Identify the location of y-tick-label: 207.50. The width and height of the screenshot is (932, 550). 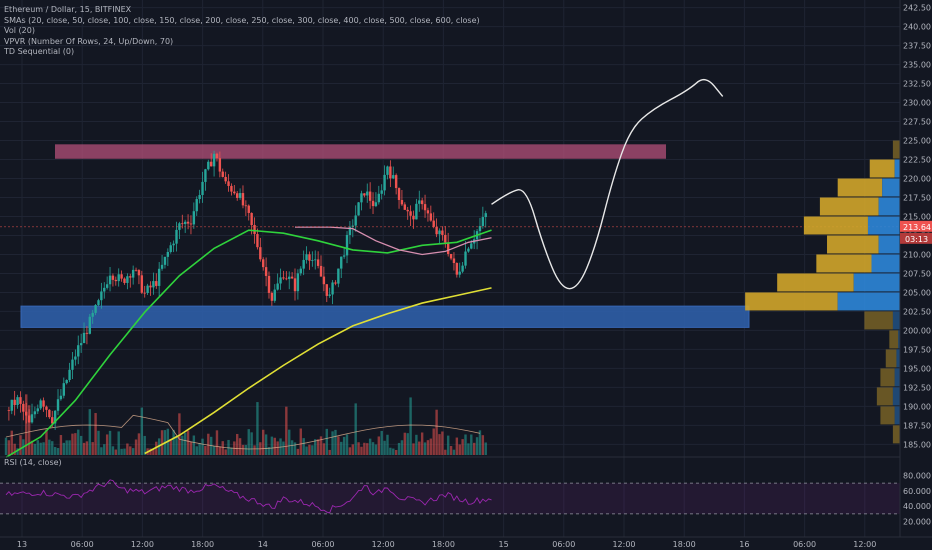
(917, 273).